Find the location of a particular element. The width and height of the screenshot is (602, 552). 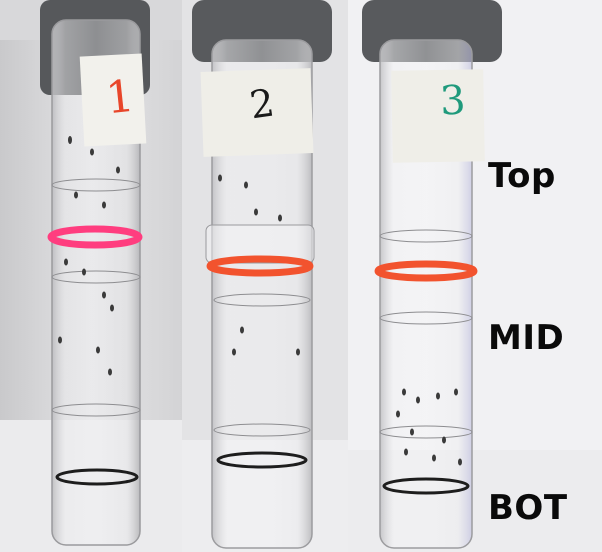

tube-number-1: 1 is located at coordinates (120, 97).